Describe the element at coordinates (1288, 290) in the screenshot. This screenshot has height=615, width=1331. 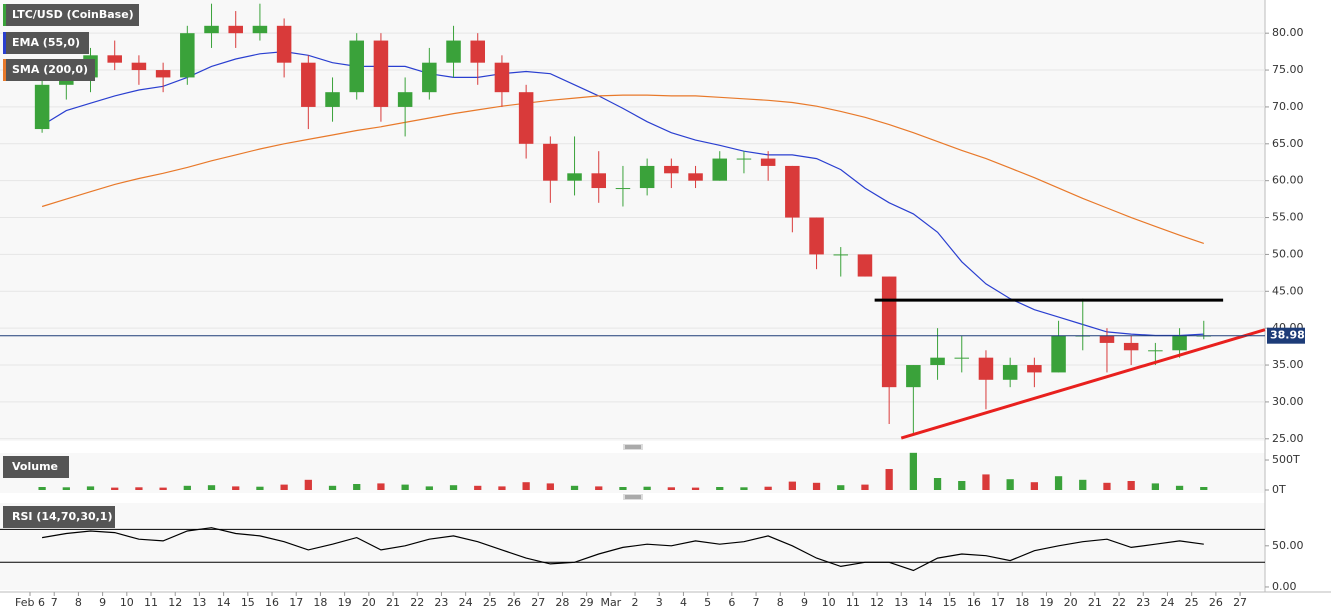
I see `y-tick-label: 45.00` at that location.